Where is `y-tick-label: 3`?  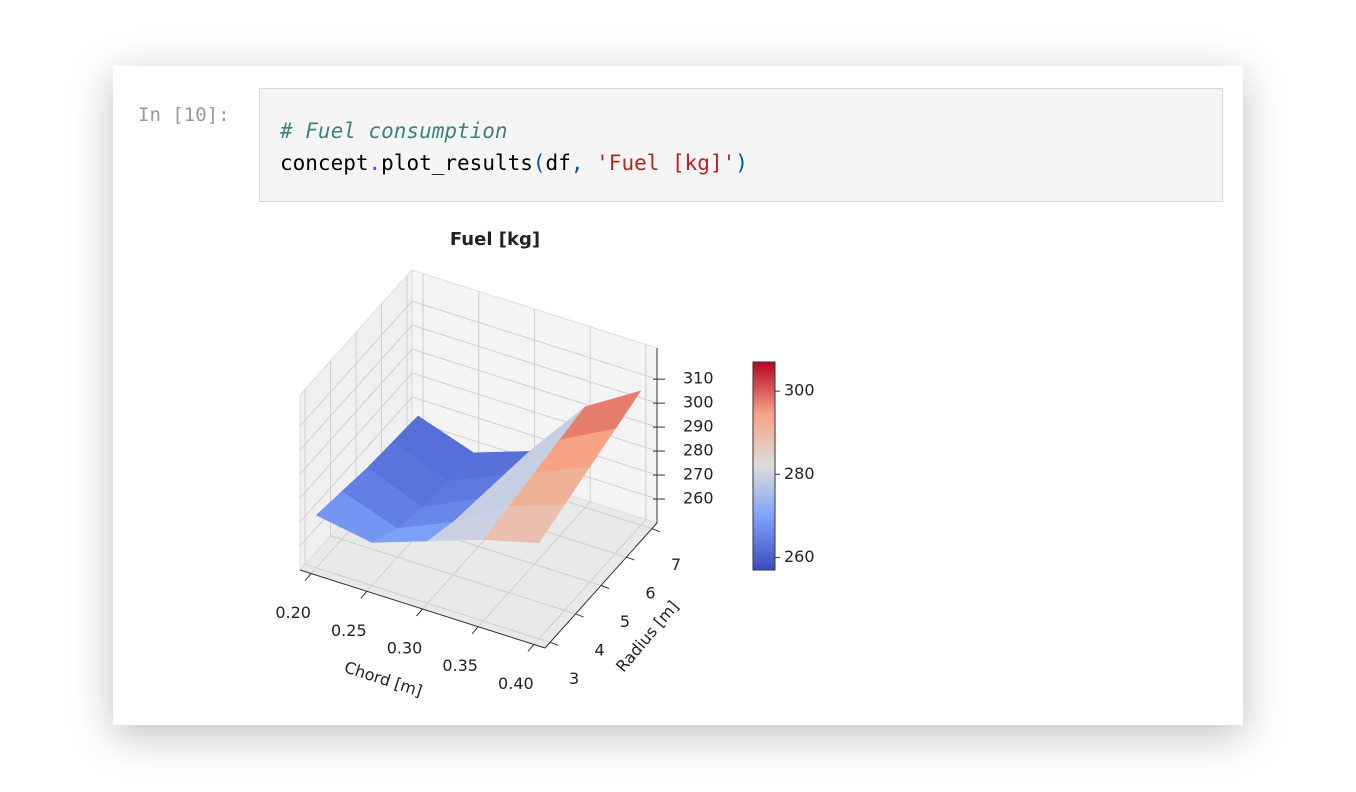 y-tick-label: 3 is located at coordinates (574, 678).